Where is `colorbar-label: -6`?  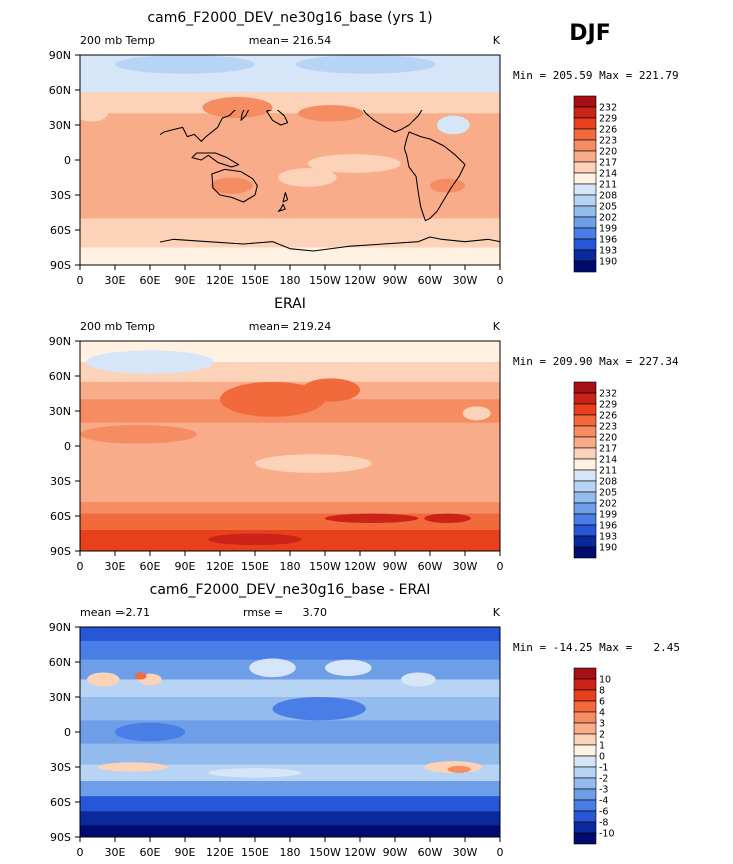 colorbar-label: -6 is located at coordinates (603, 812).